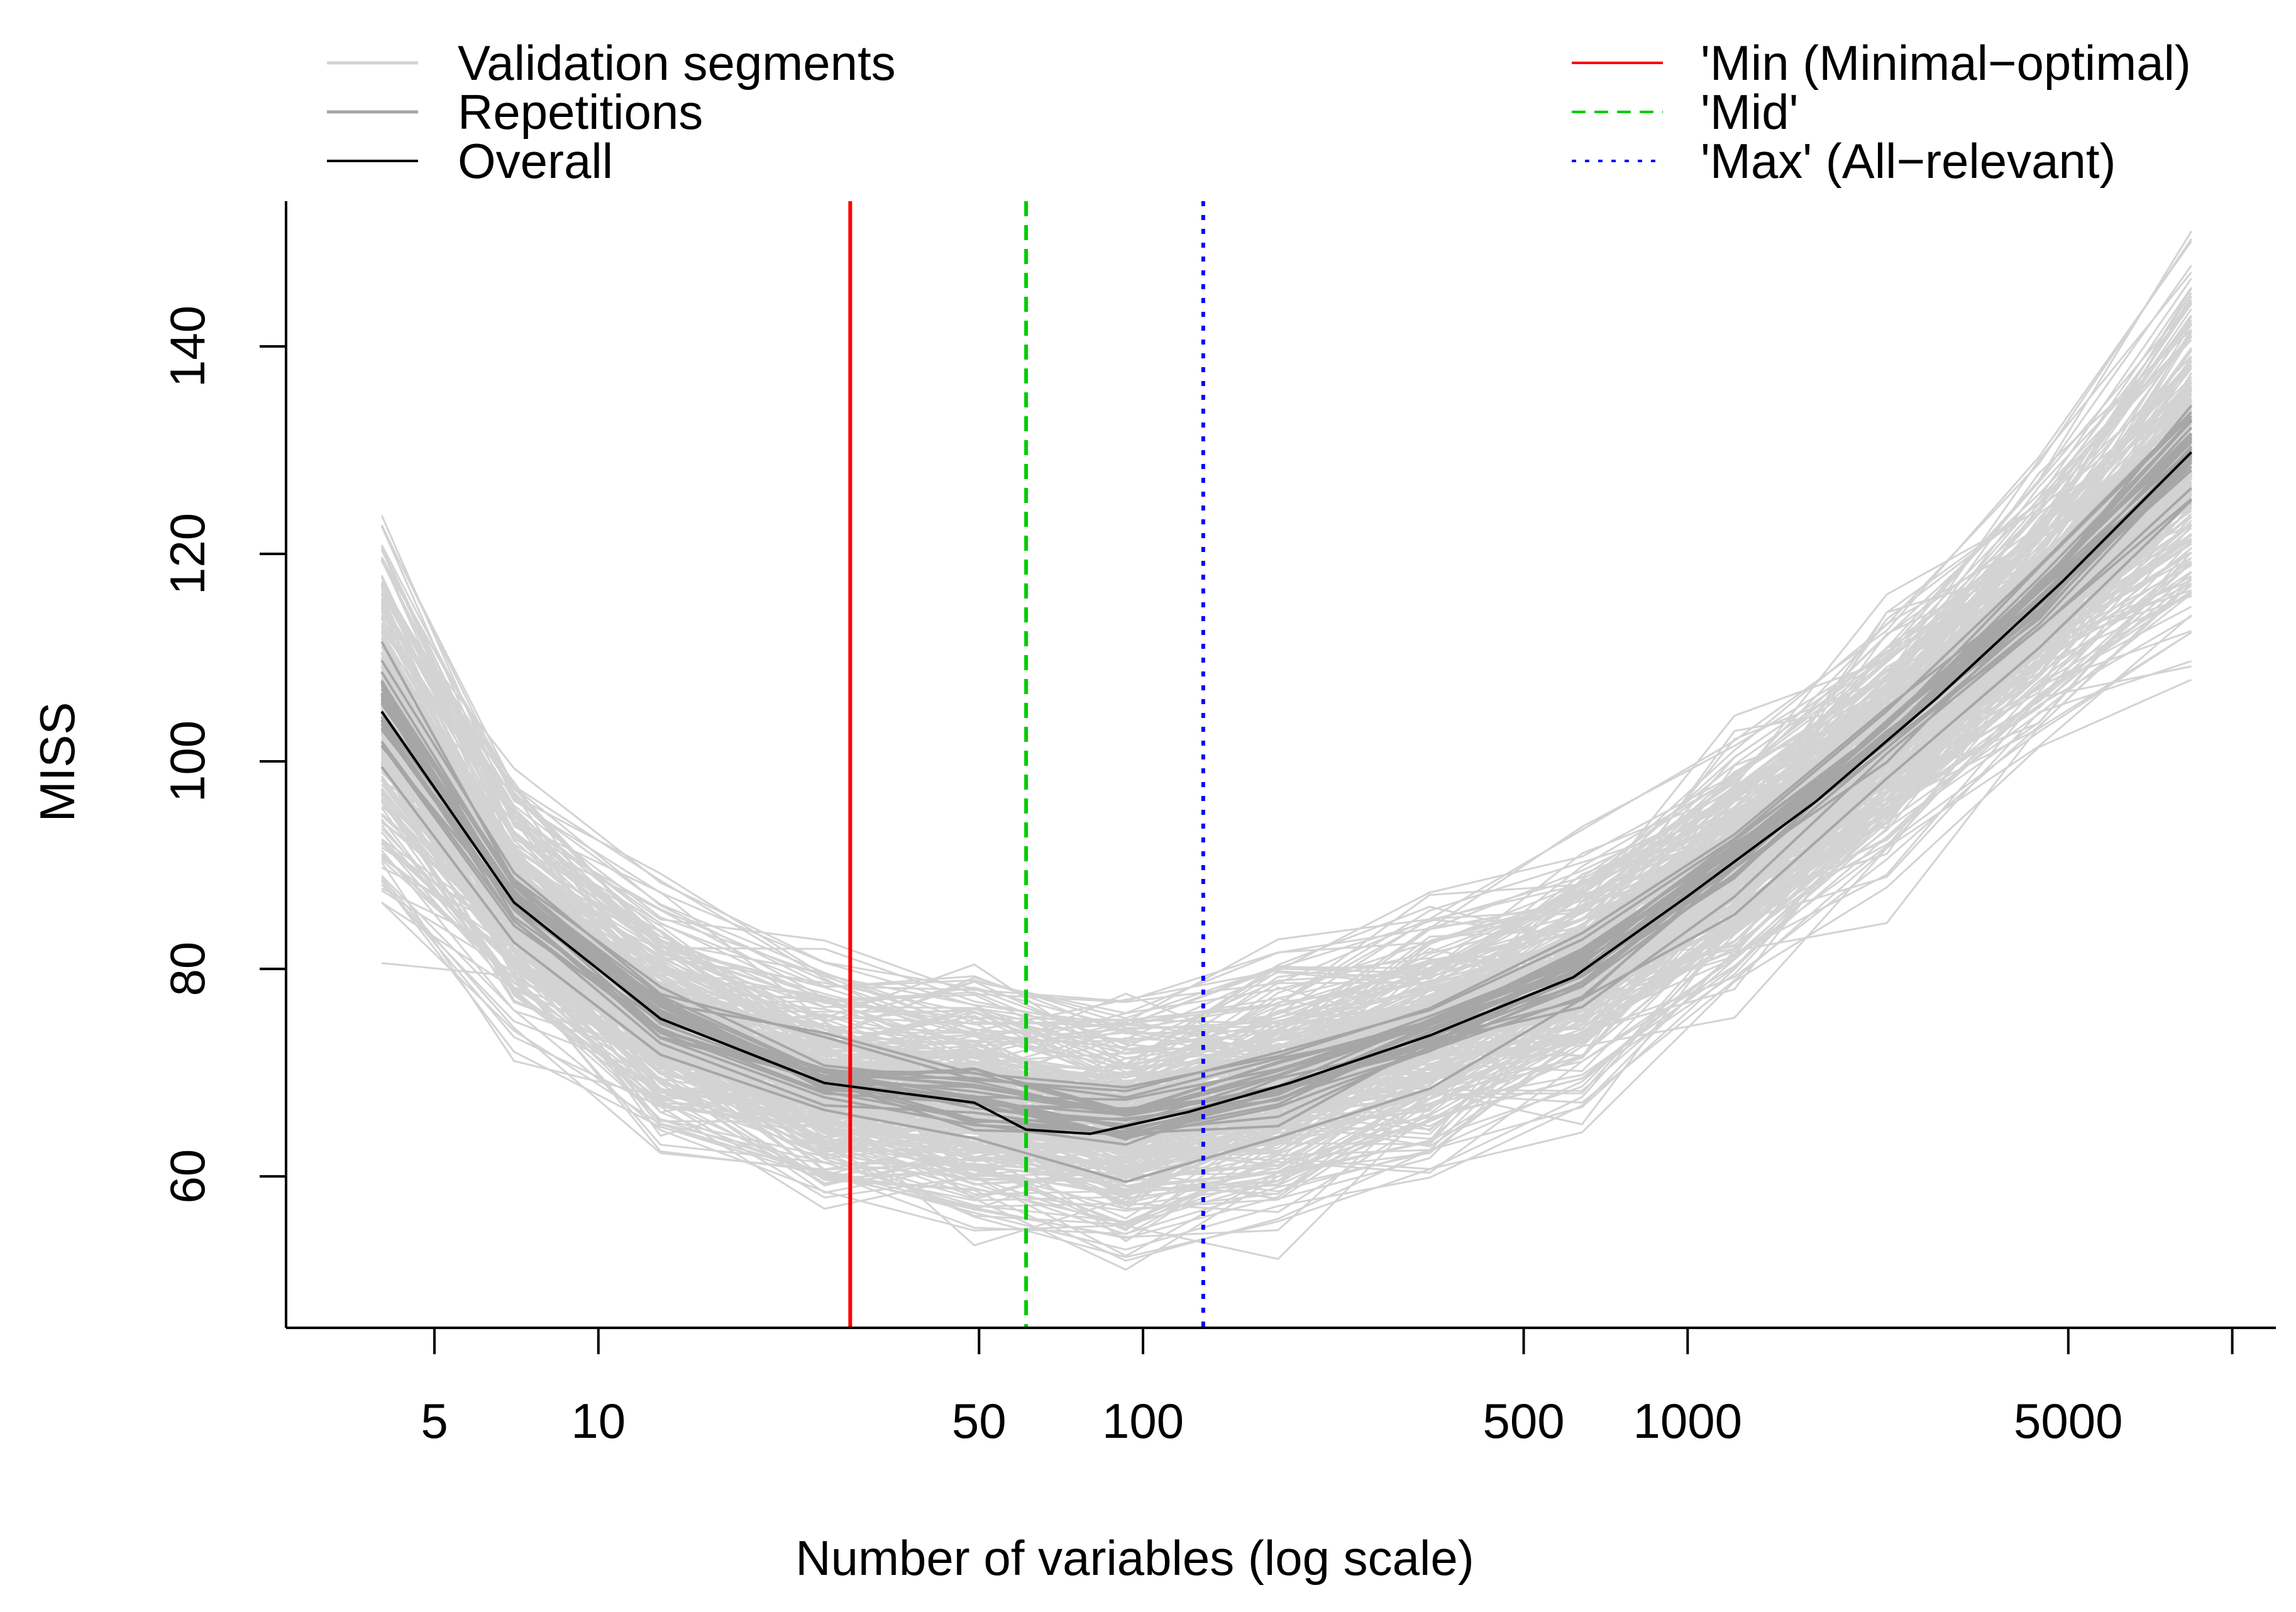 The width and height of the screenshot is (2296, 1612). I want to click on x-tick-label: 50, so click(979, 1421).